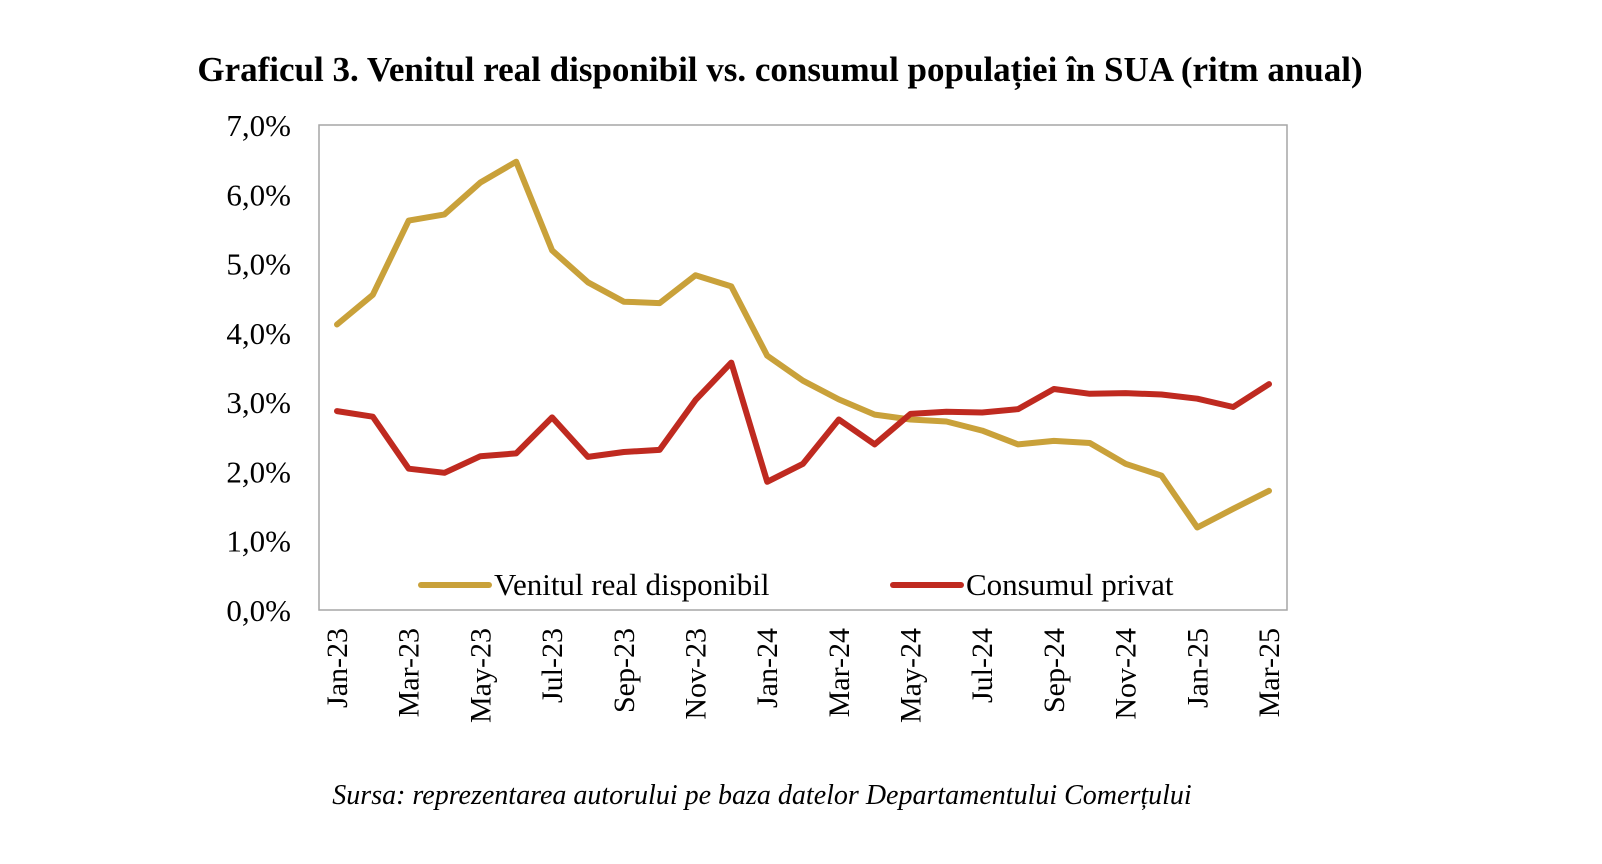 The height and width of the screenshot is (864, 1602). I want to click on legend: Venitul real disponibil Consumul privat, so click(796, 584).